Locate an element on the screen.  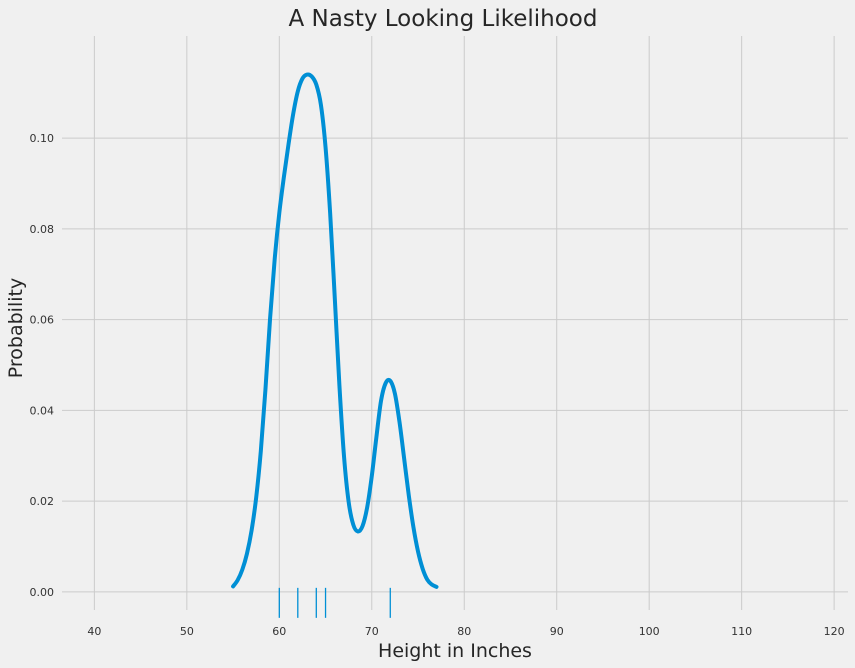
x-tick-label: 70 is located at coordinates (372, 631).